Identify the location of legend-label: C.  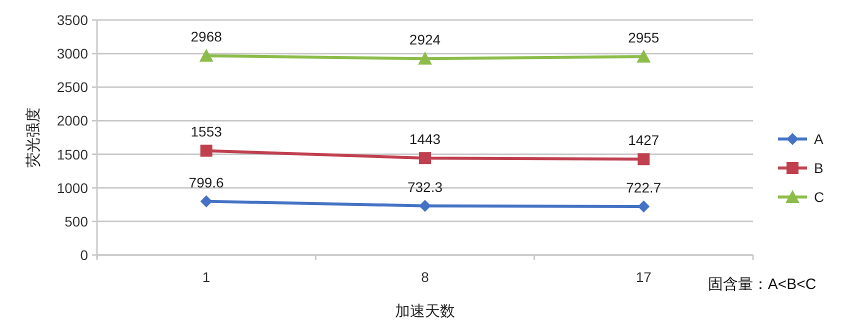
(819, 197).